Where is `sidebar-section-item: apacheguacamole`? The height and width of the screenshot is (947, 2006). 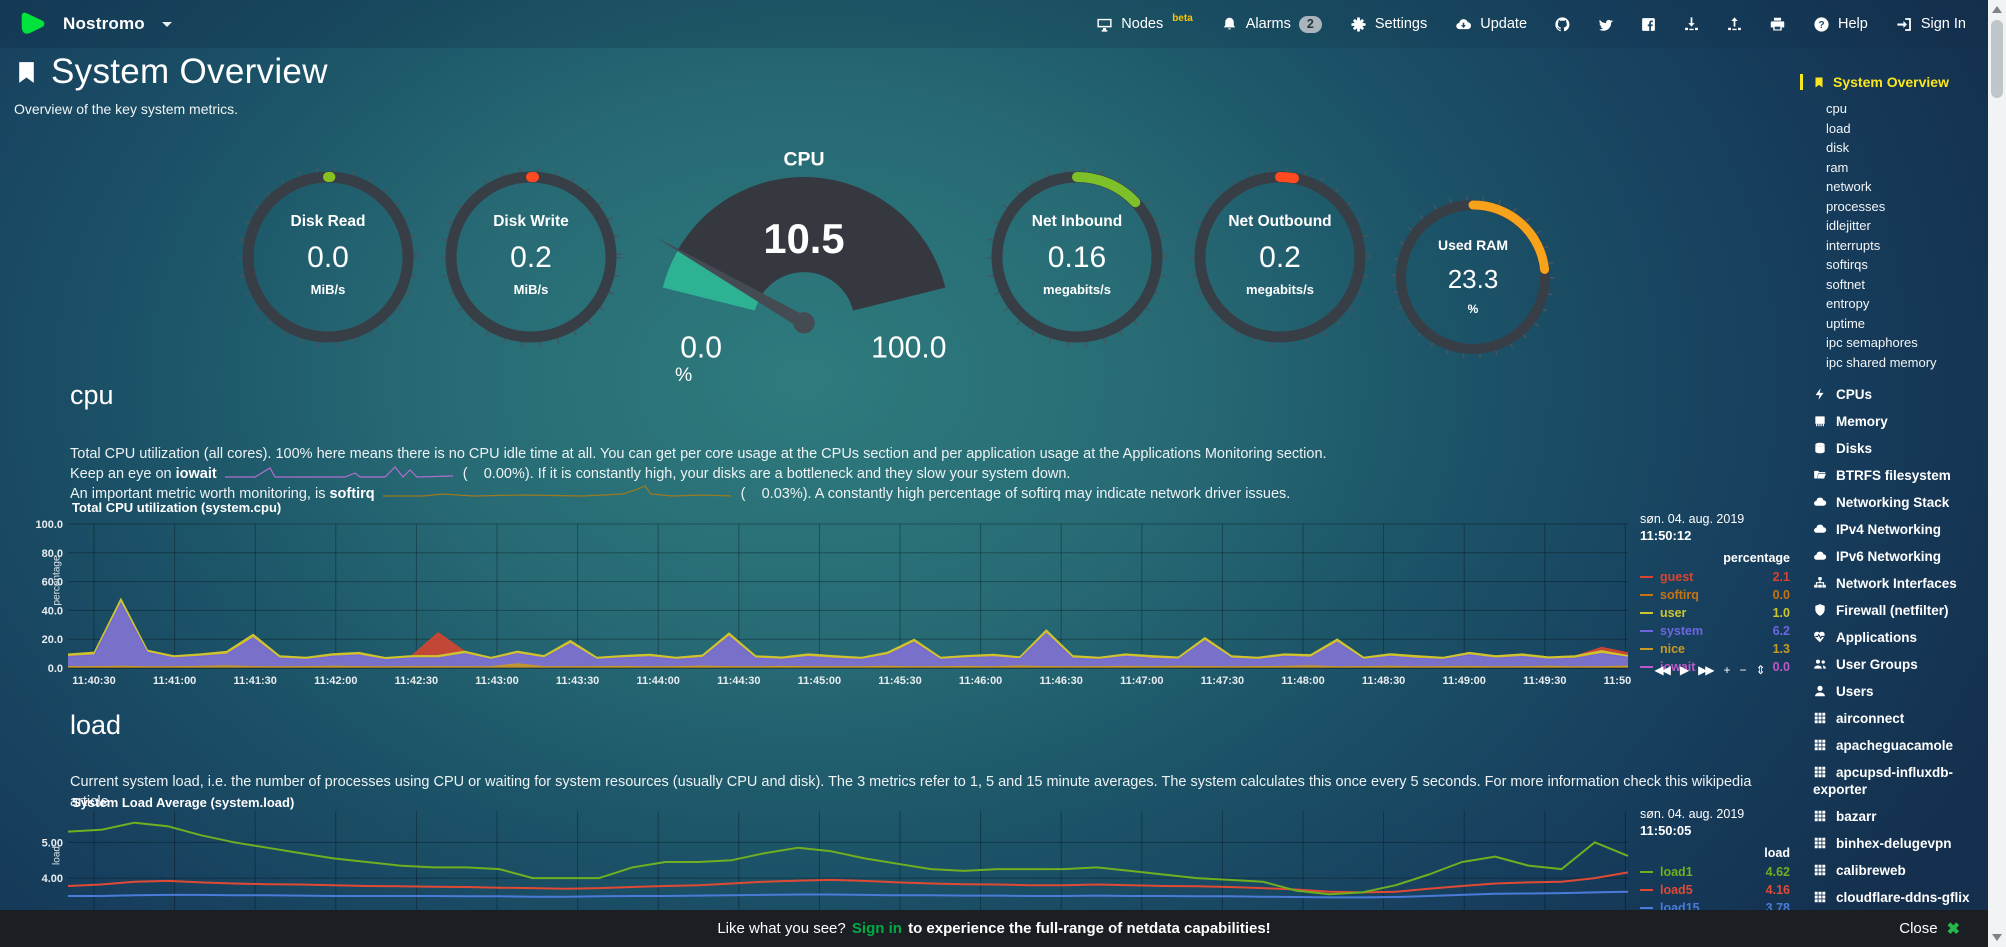
sidebar-section-item: apacheguacamole is located at coordinates (1898, 745).